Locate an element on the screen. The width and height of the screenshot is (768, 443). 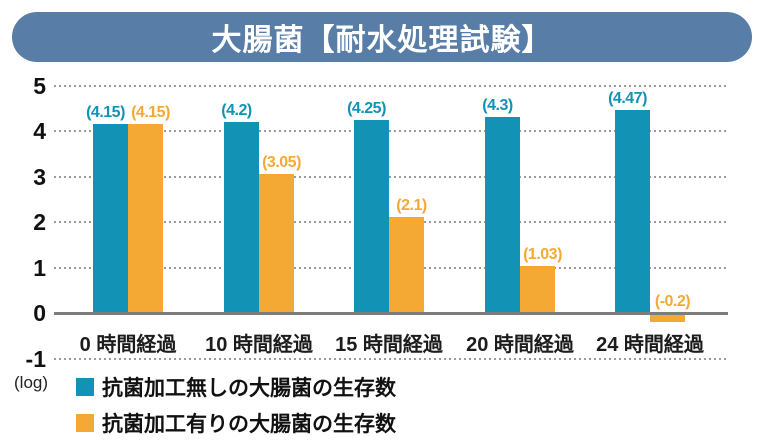
bar-value-label: (1.03) is located at coordinates (542, 255).